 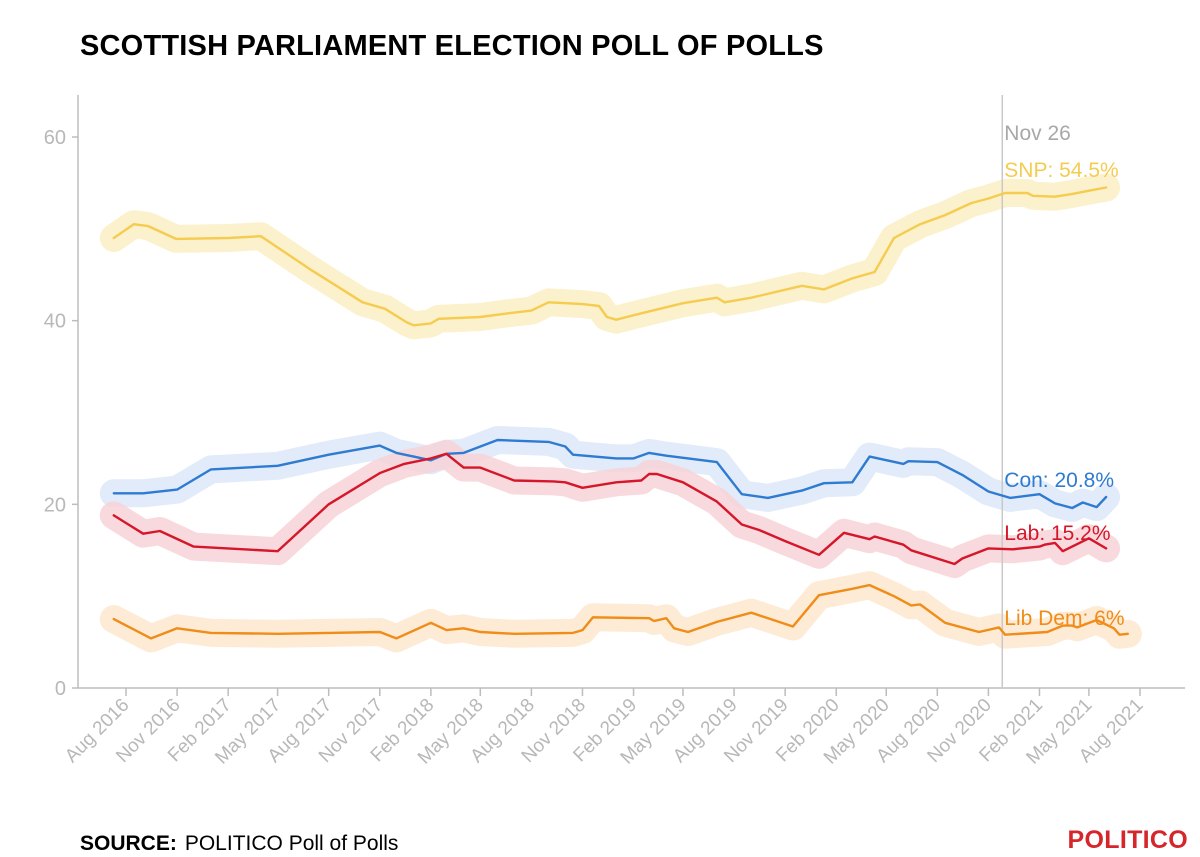 What do you see at coordinates (55, 505) in the screenshot?
I see `y-tick-label: 20` at bounding box center [55, 505].